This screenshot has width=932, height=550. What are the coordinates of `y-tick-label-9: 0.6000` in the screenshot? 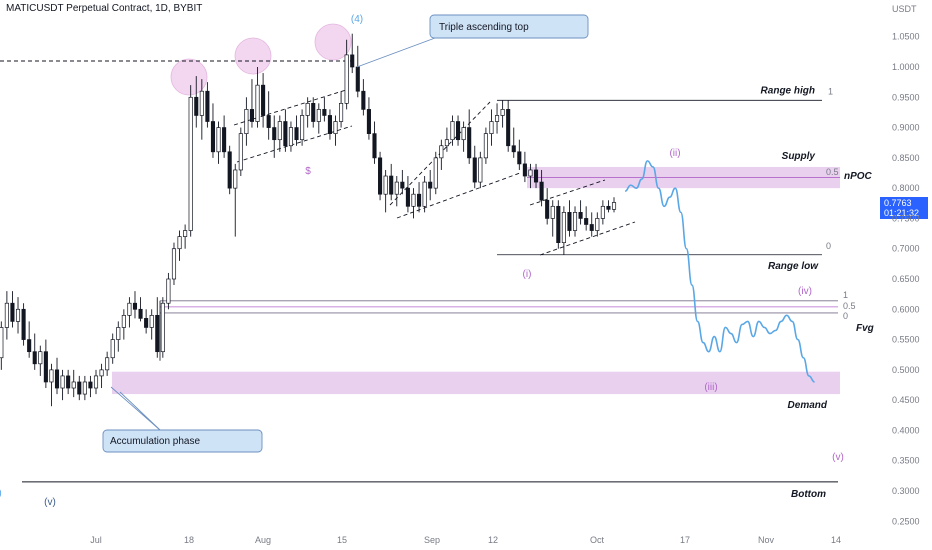 It's located at (906, 309).